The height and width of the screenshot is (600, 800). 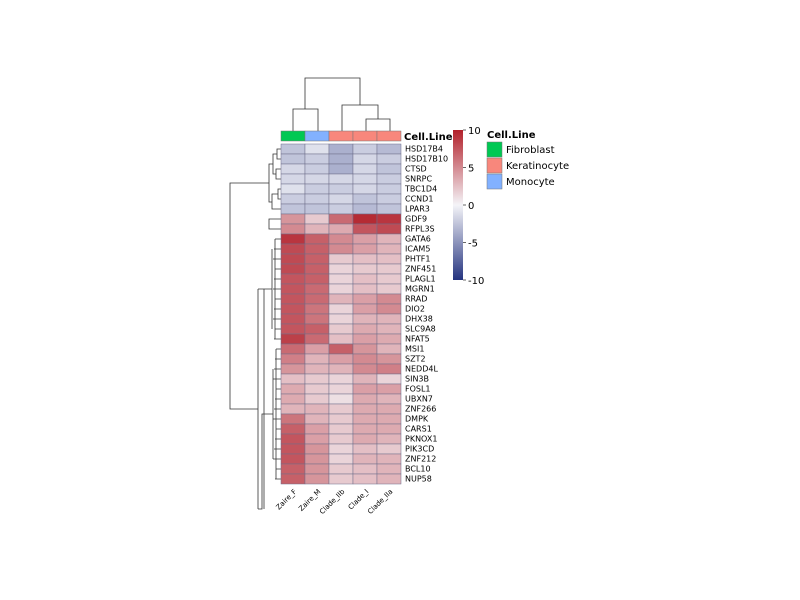 I want to click on col-dendro-branch, so click(x=360, y=117).